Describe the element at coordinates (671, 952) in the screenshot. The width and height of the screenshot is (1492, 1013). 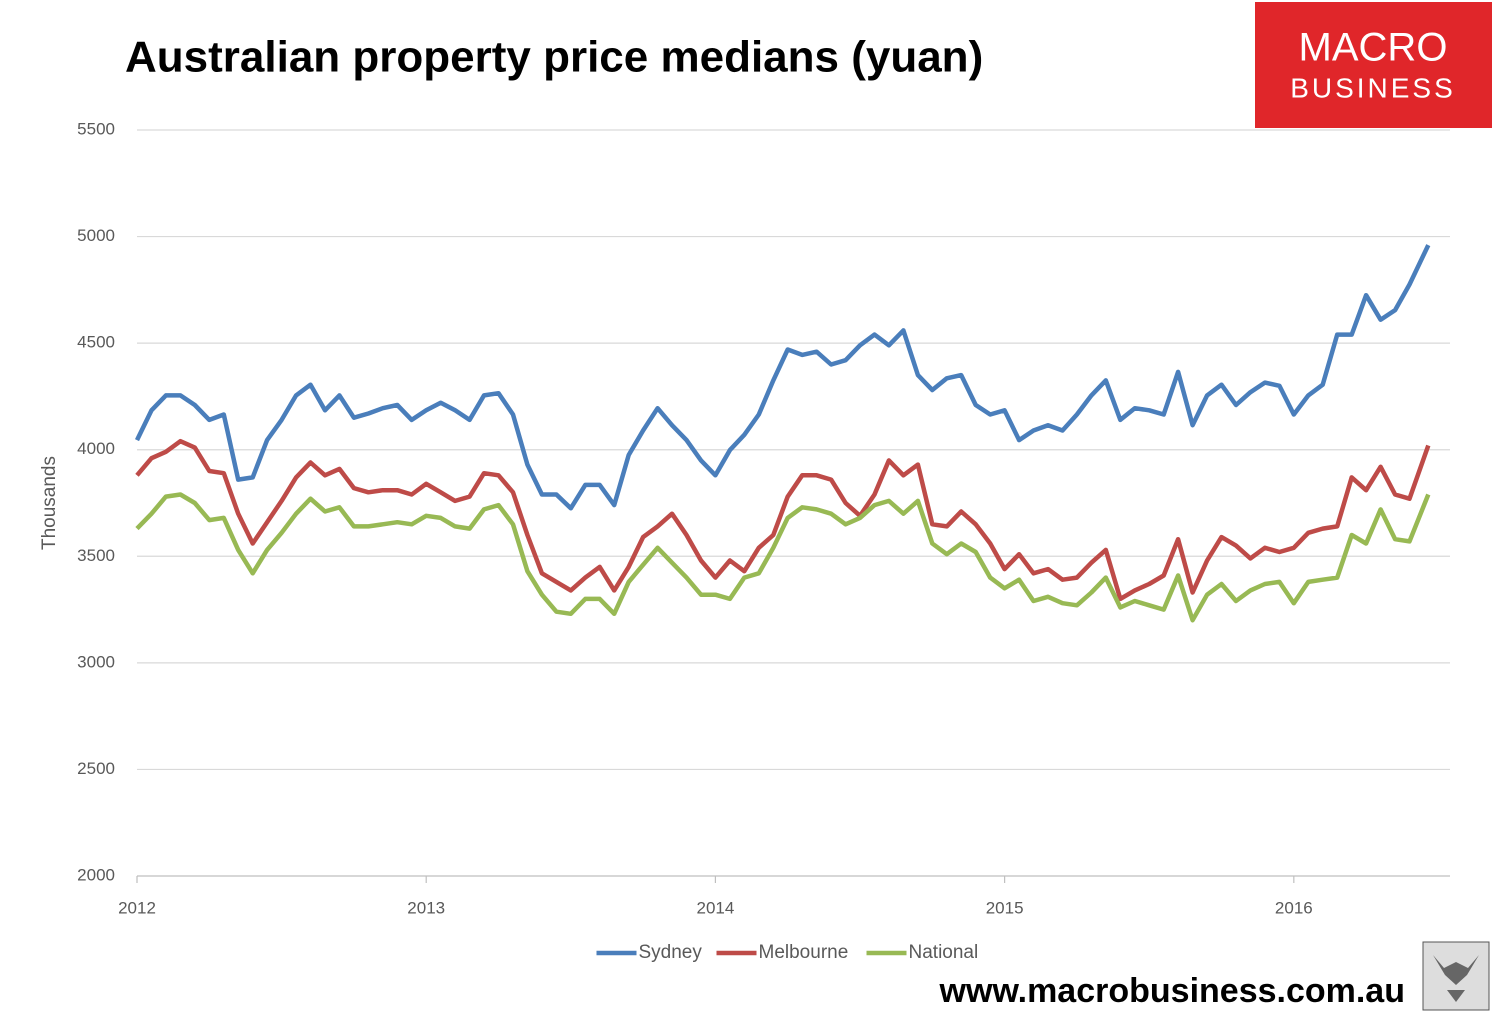
I see `legend-label: Sydney` at that location.